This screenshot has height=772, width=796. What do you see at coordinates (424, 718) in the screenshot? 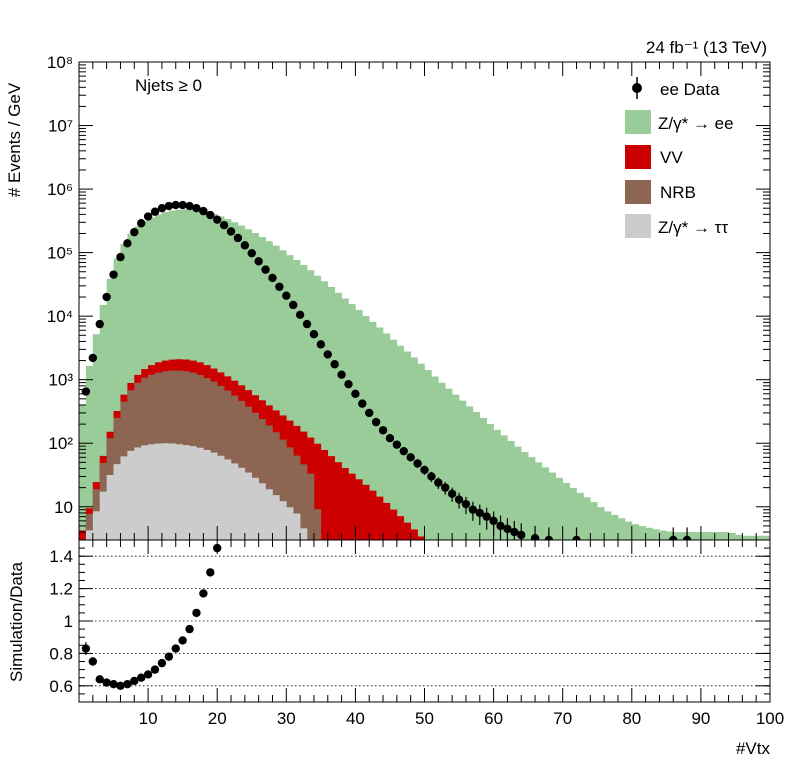
I see `x-tick-label: 50` at bounding box center [424, 718].